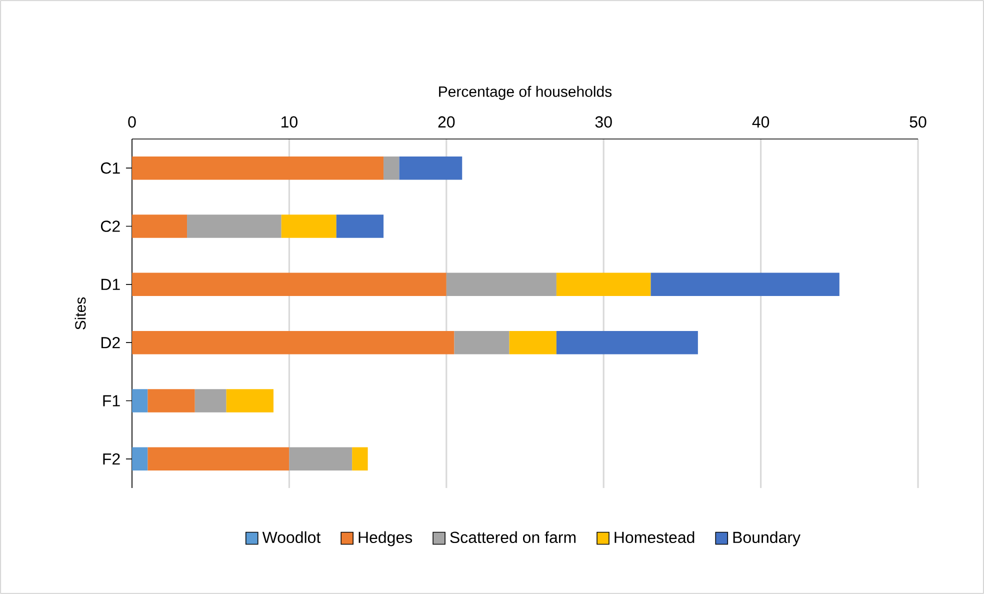 The image size is (984, 594). Describe the element at coordinates (110, 342) in the screenshot. I see `y-tick-label: D2` at that location.